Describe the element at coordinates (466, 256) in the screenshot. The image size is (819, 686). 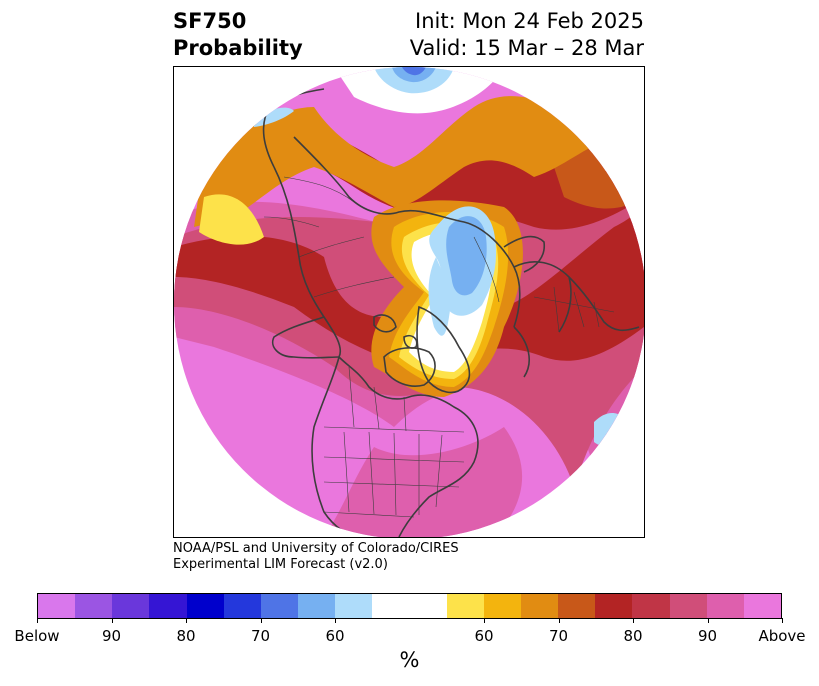
I see `field-below-60-arctic` at that location.